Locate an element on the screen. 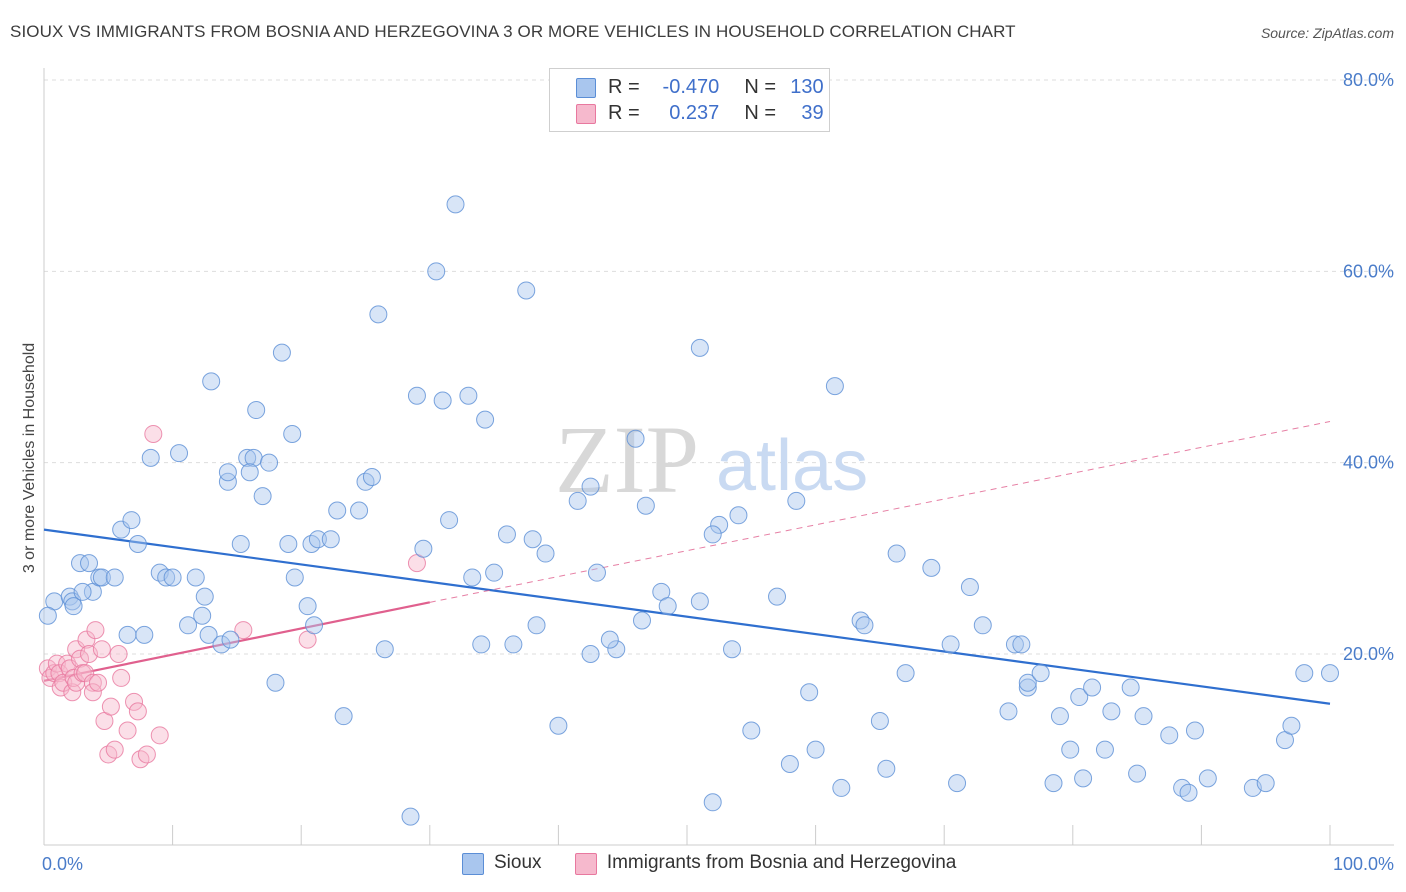 The image size is (1406, 892). bottom-legend-label-sioux: Sioux is located at coordinates (518, 862).